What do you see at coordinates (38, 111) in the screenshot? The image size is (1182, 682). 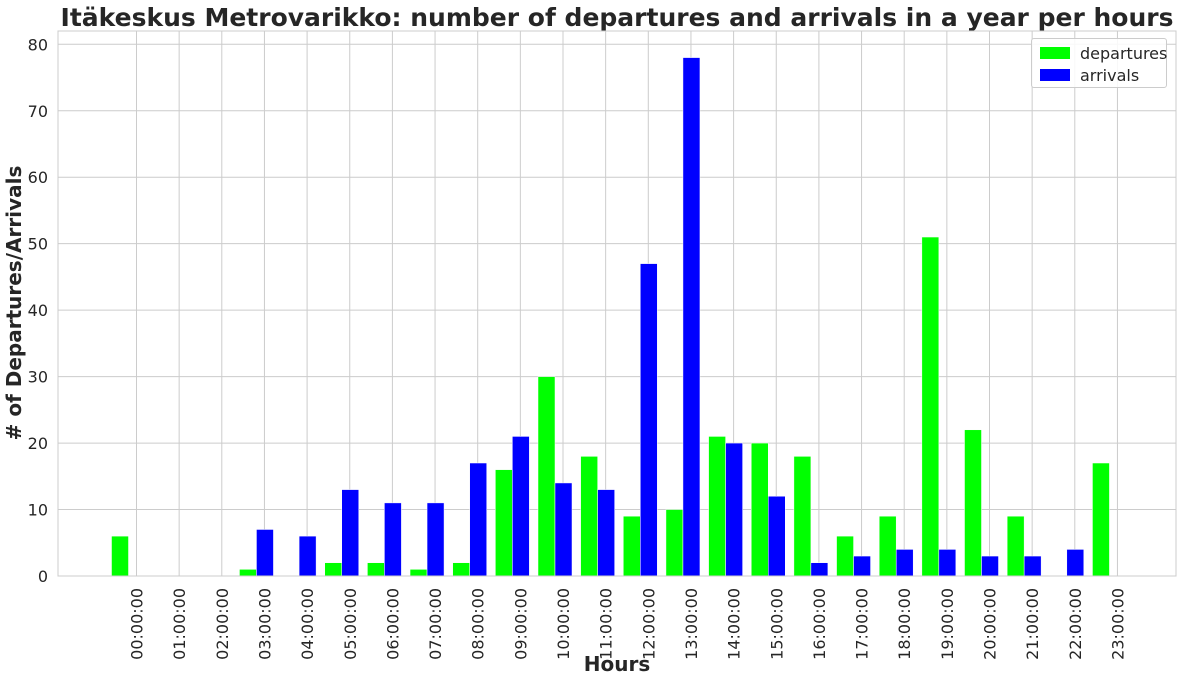 I see `y-tick-label: 70` at bounding box center [38, 111].